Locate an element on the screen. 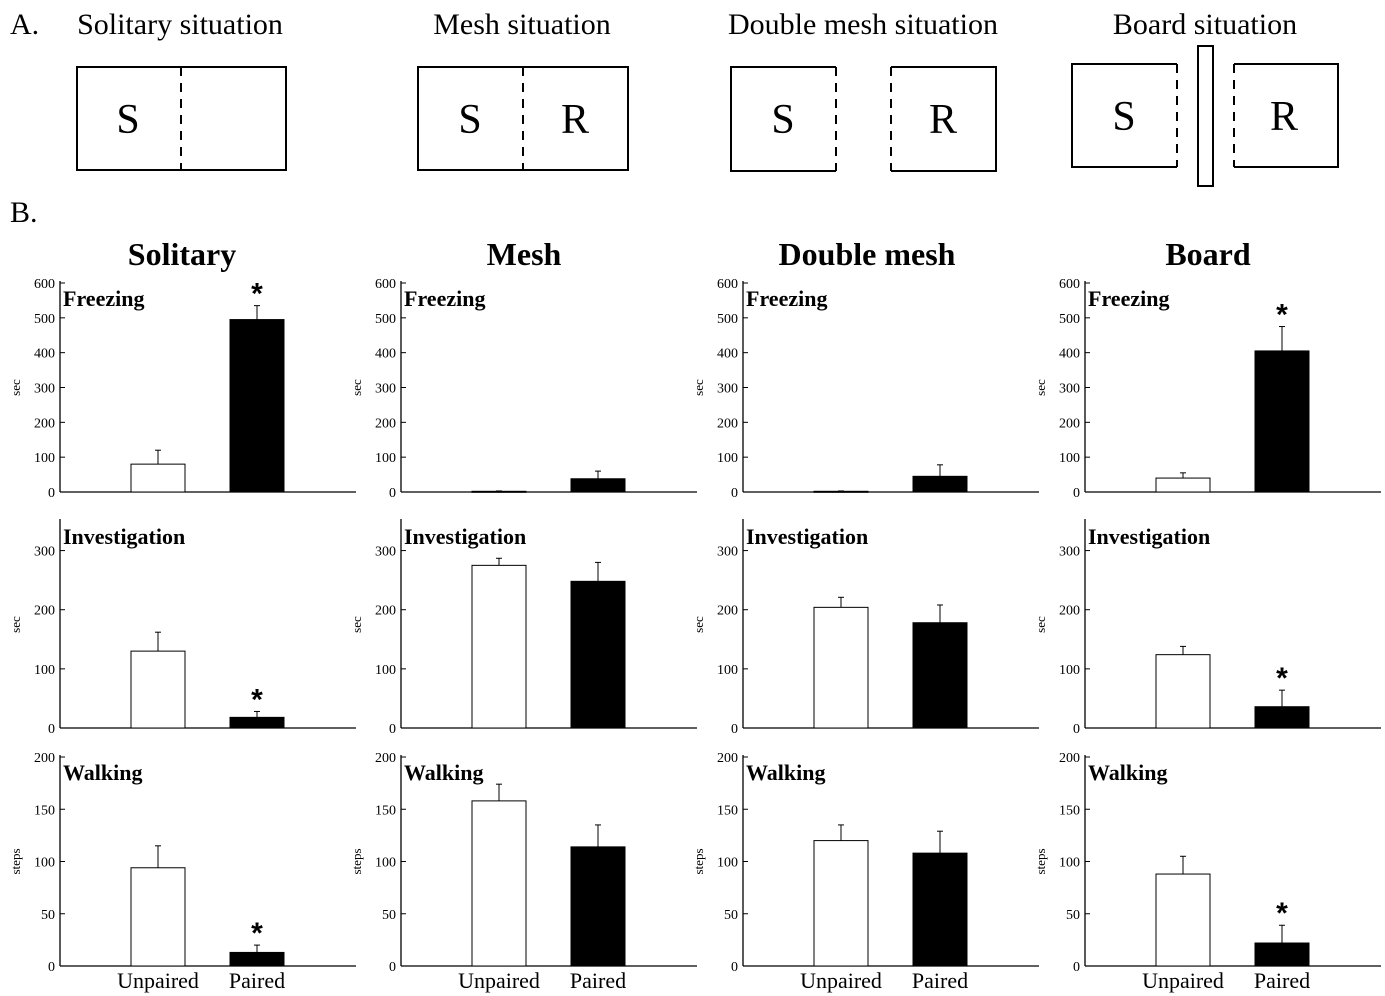  partner-label: R is located at coordinates (575, 120).